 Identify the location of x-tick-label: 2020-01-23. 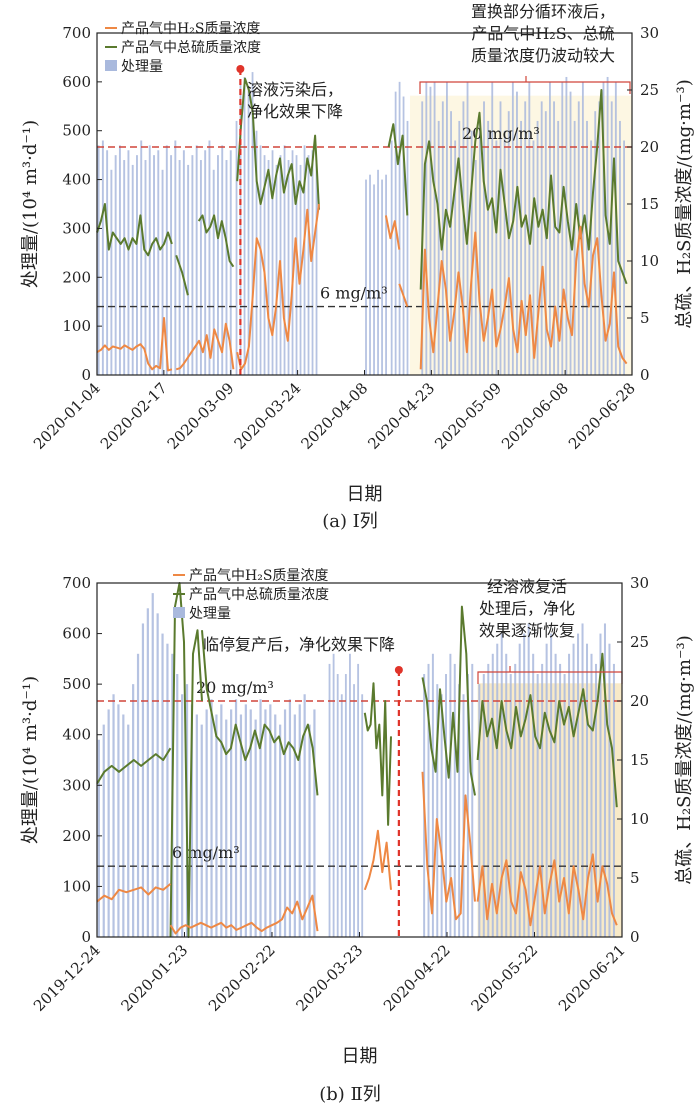
(154, 978).